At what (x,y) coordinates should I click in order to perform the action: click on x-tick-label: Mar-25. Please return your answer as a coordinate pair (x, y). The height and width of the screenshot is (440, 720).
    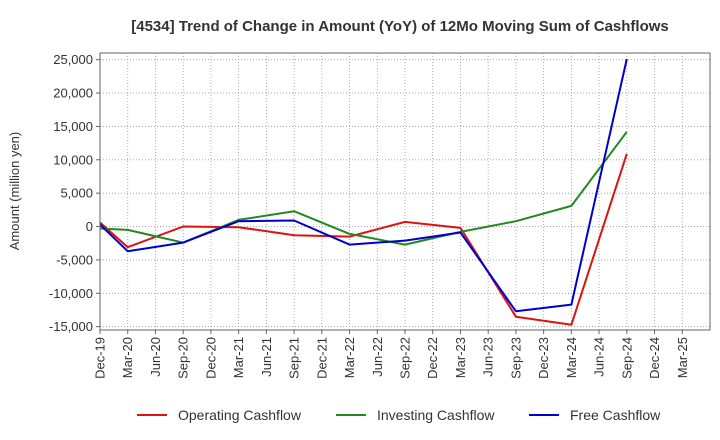
    Looking at the image, I should click on (682, 357).